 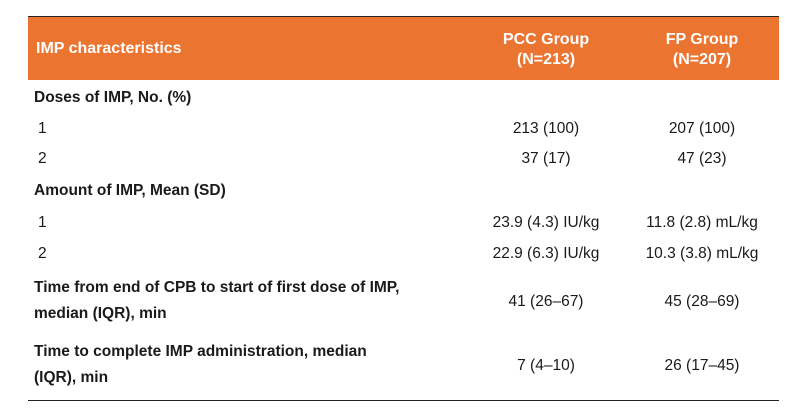 I want to click on fp-value: 26 (17–45), so click(x=702, y=365).